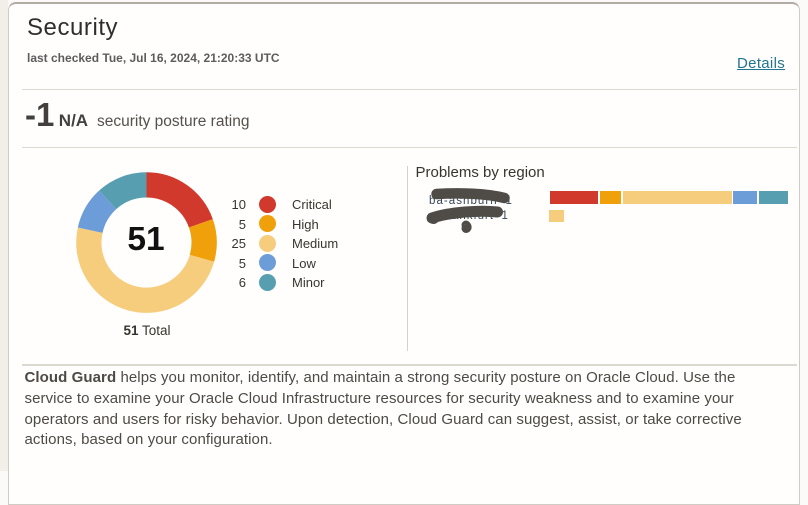 Image resolution: width=808 pixels, height=505 pixels. What do you see at coordinates (145, 239) in the screenshot?
I see `svg-text: 51` at bounding box center [145, 239].